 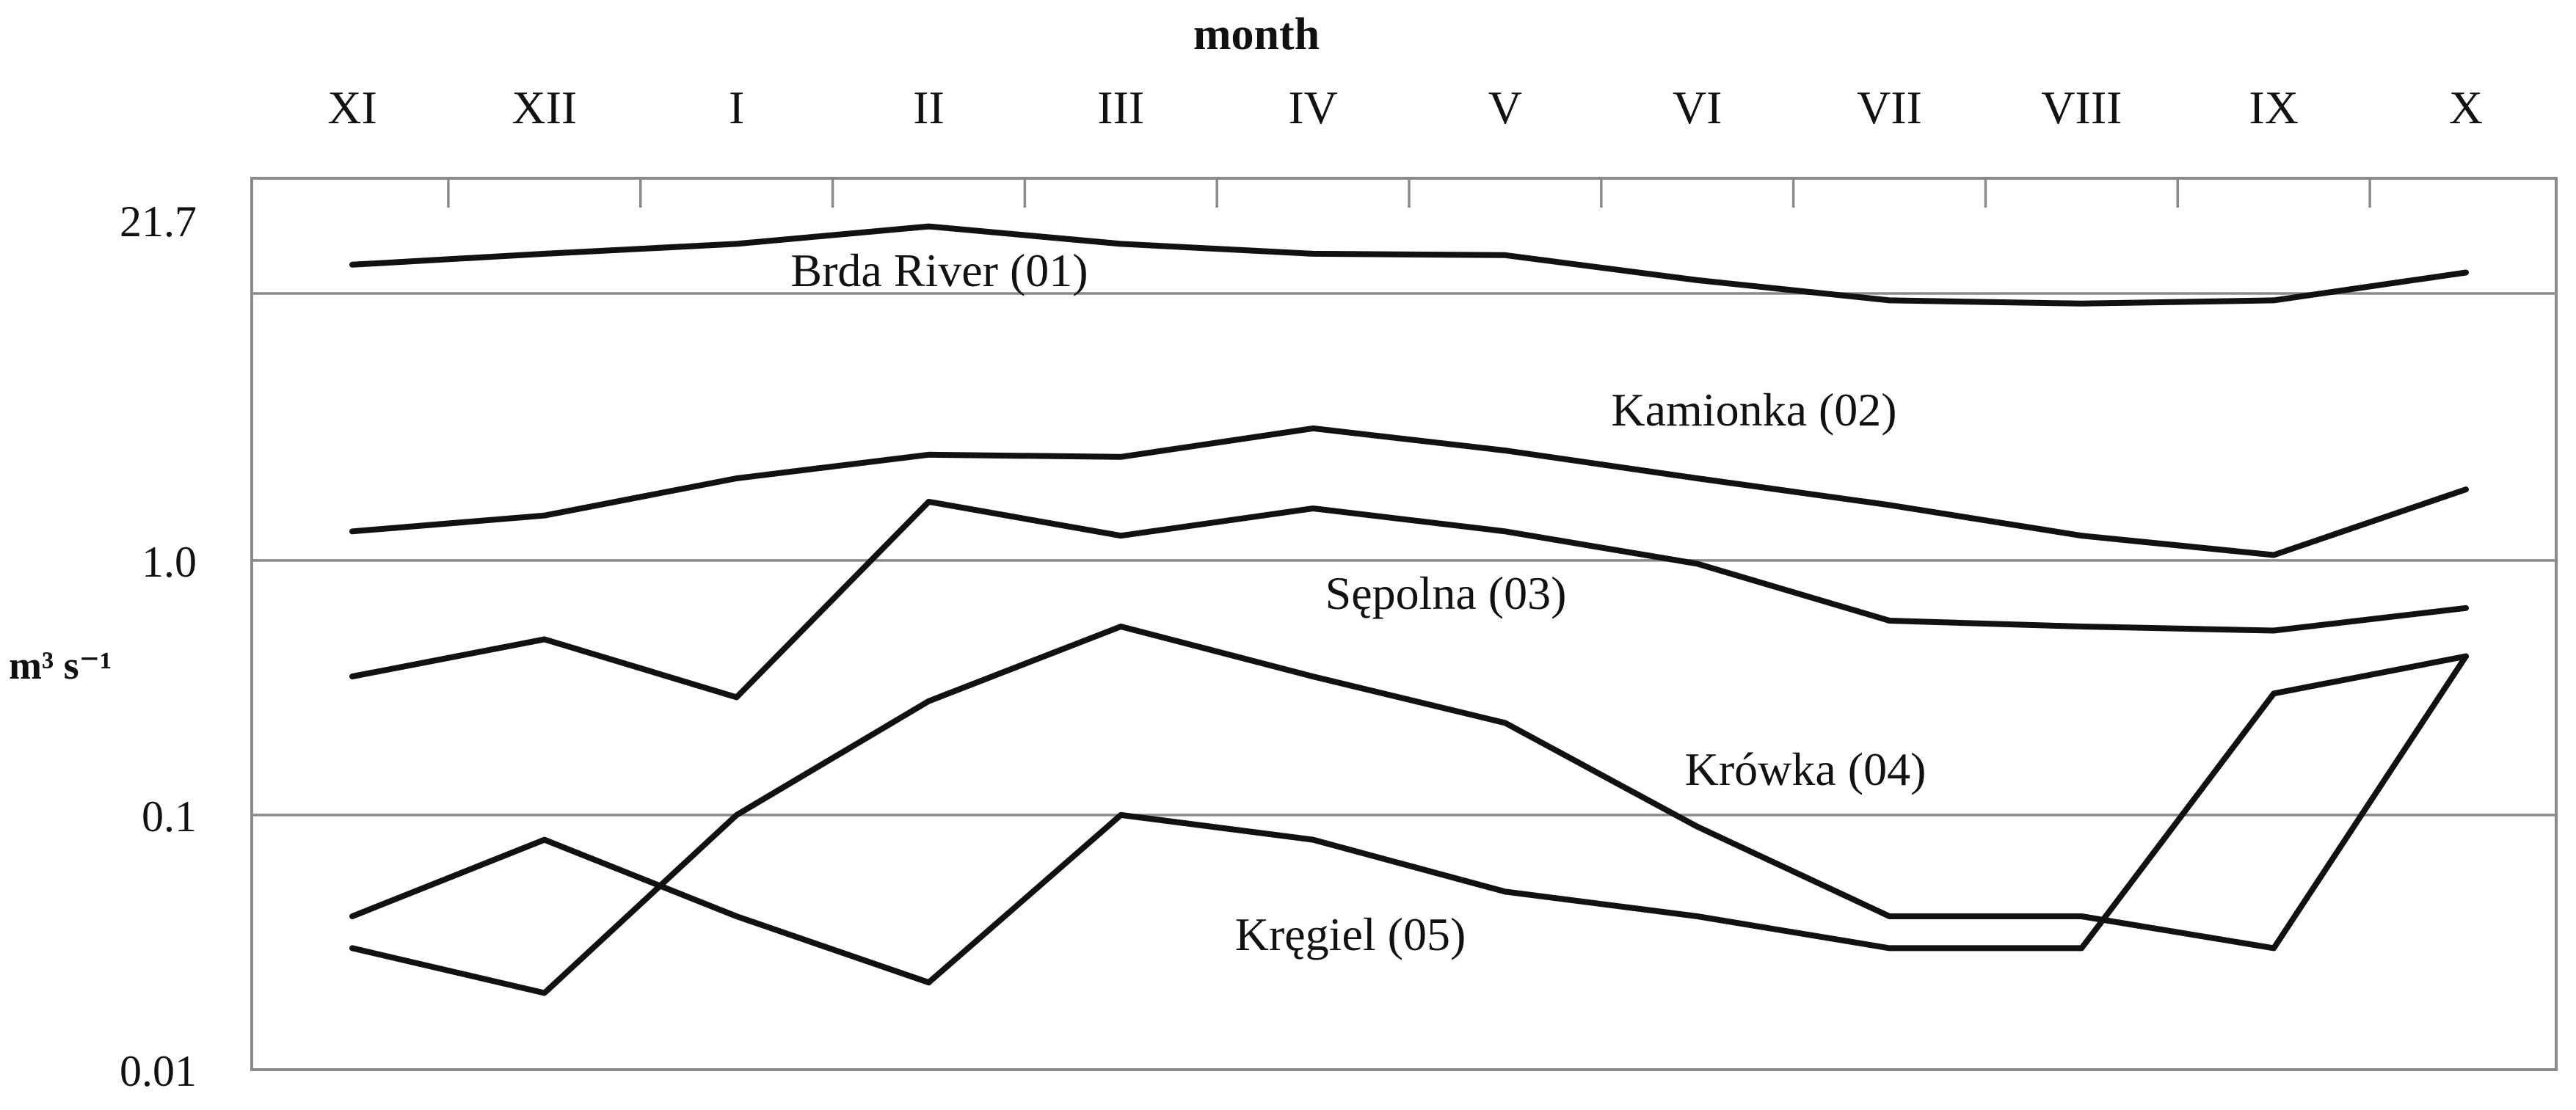 What do you see at coordinates (158, 221) in the screenshot?
I see `y-tick-label: 21.7` at bounding box center [158, 221].